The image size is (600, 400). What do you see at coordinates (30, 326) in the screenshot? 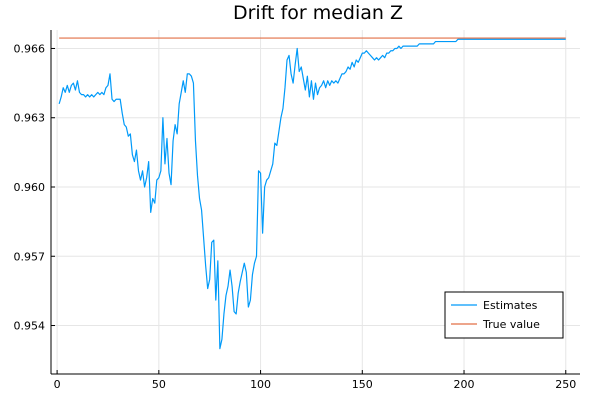
I see `y-tick-label: 0.954` at bounding box center [30, 326].